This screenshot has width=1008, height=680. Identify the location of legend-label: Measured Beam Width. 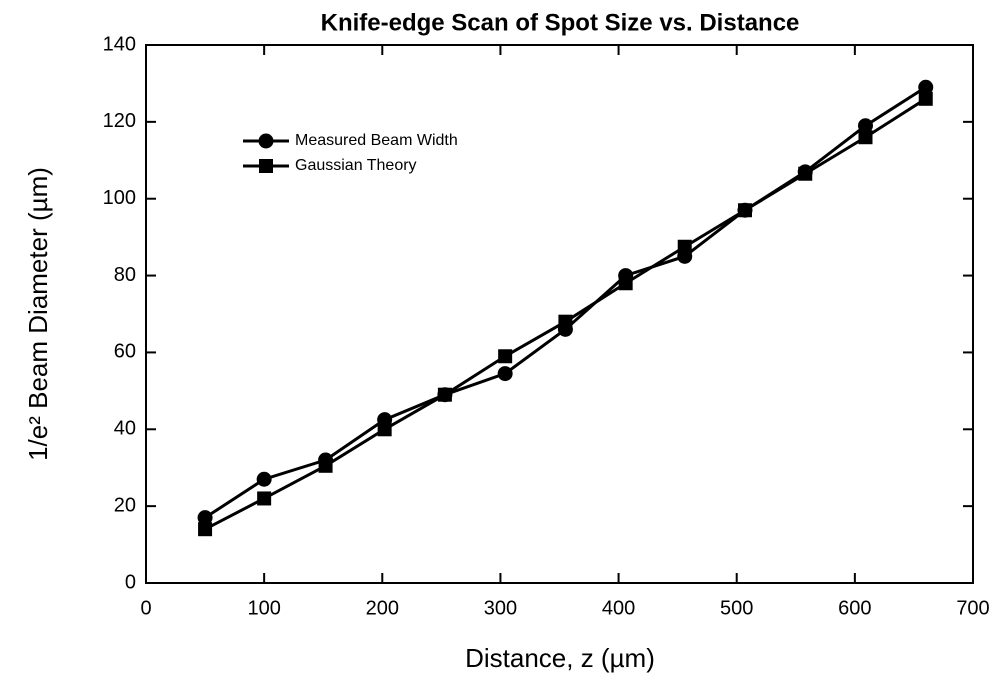
(376, 140).